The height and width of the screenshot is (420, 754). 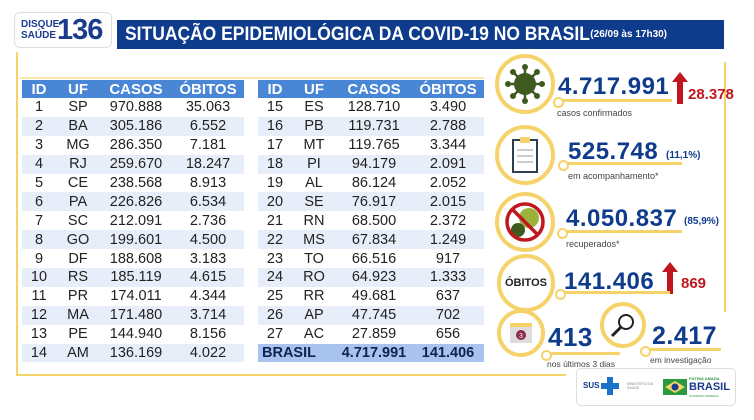 What do you see at coordinates (595, 113) in the screenshot?
I see `confirmed-label: casos confirmados` at bounding box center [595, 113].